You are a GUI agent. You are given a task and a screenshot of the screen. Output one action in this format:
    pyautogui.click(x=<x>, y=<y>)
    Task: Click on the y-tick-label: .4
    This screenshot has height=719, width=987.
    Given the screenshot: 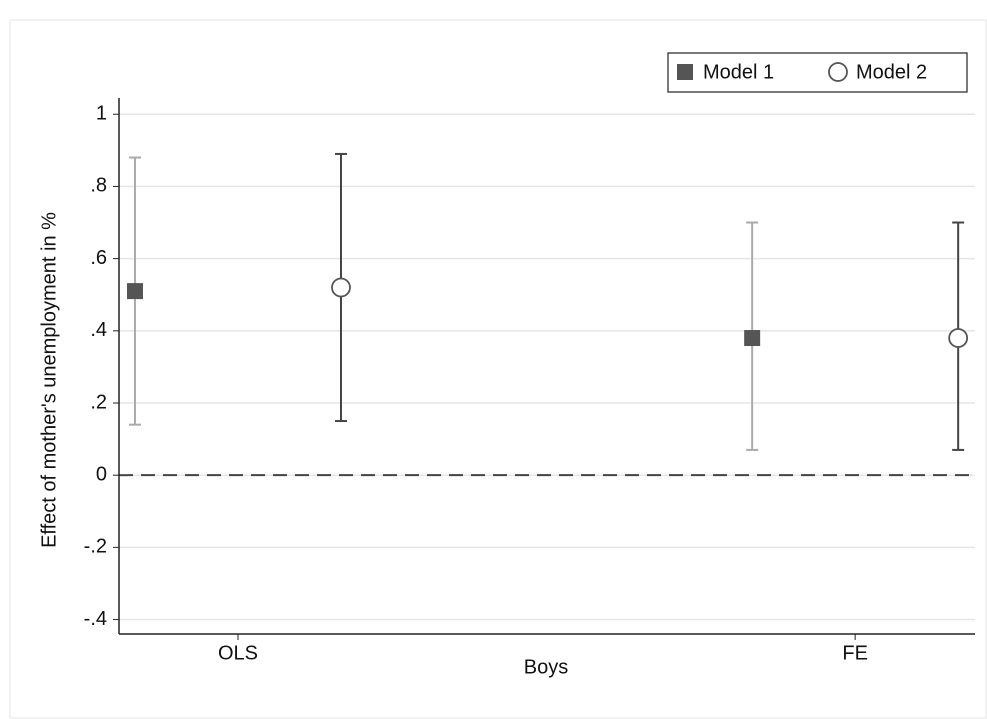 What is the action you would take?
    pyautogui.click(x=98, y=330)
    